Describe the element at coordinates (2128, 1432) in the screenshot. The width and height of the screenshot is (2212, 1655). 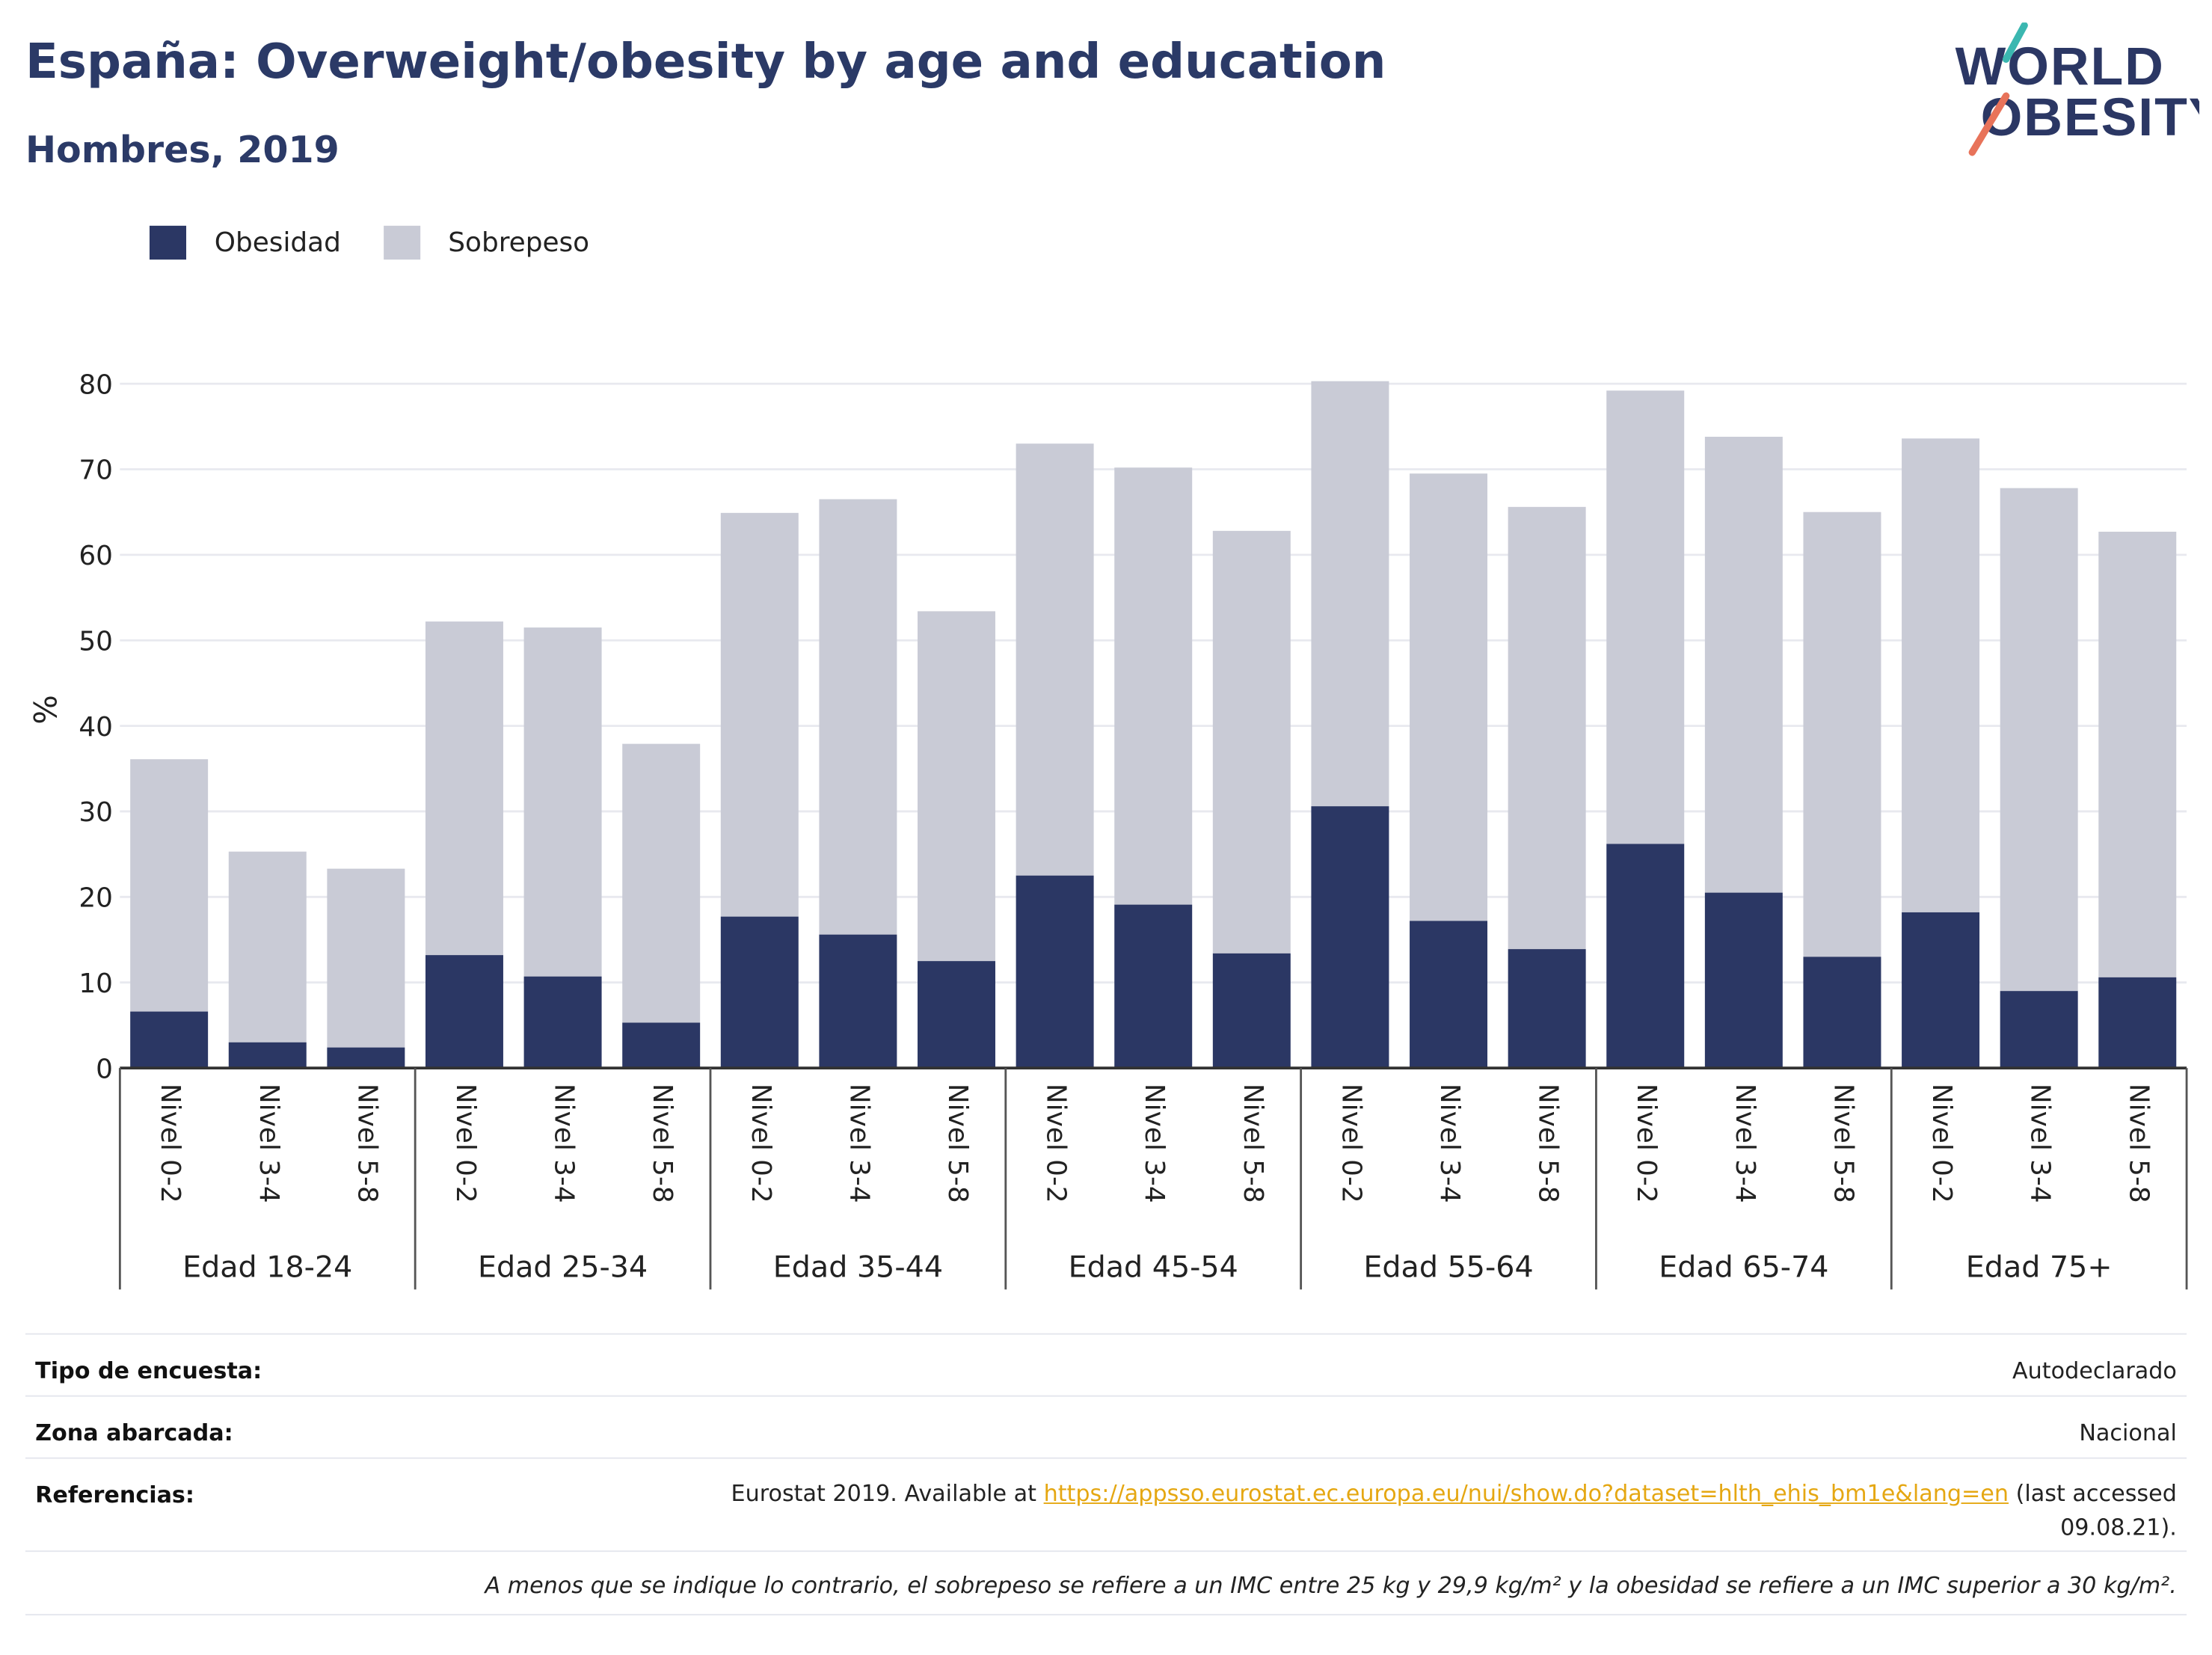
I see `area-value: Nacional` at that location.